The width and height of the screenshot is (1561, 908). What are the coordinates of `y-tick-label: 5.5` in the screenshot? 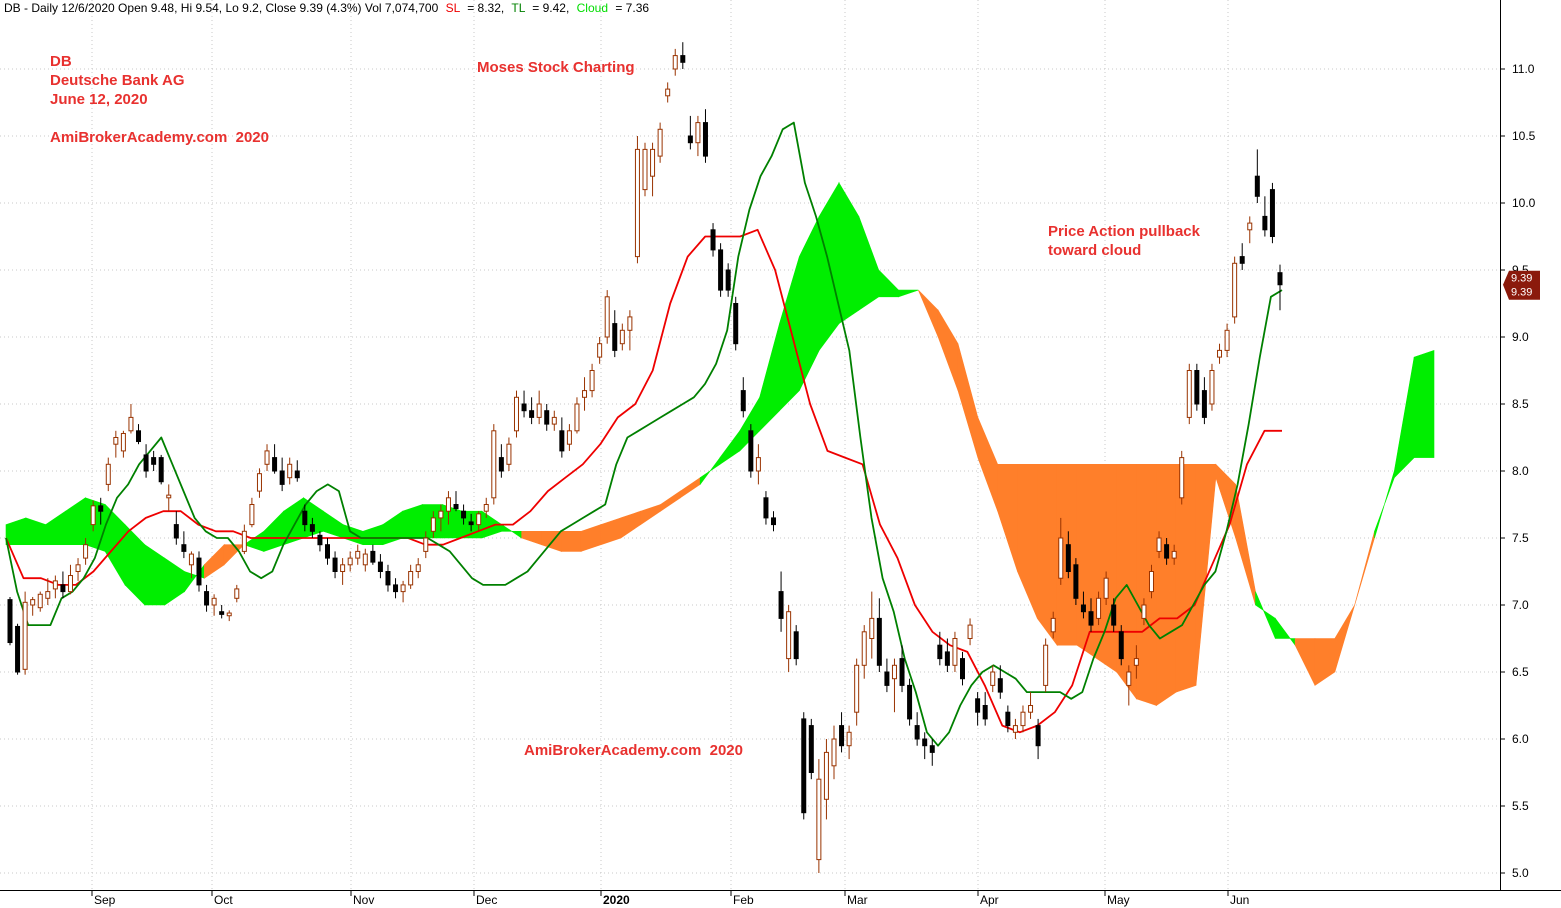 It's located at (1520, 806).